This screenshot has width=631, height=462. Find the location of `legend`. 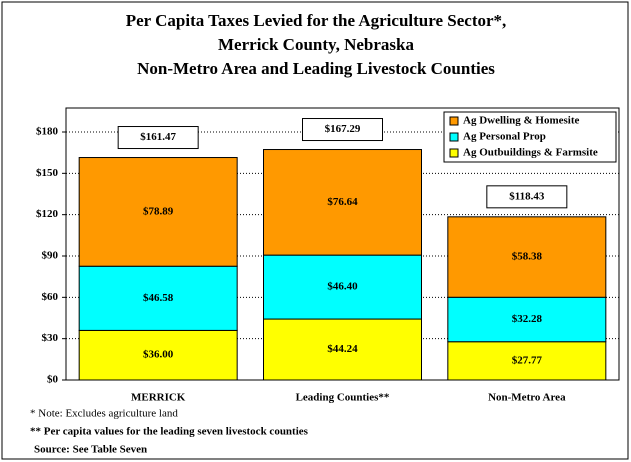

legend is located at coordinates (530, 137).